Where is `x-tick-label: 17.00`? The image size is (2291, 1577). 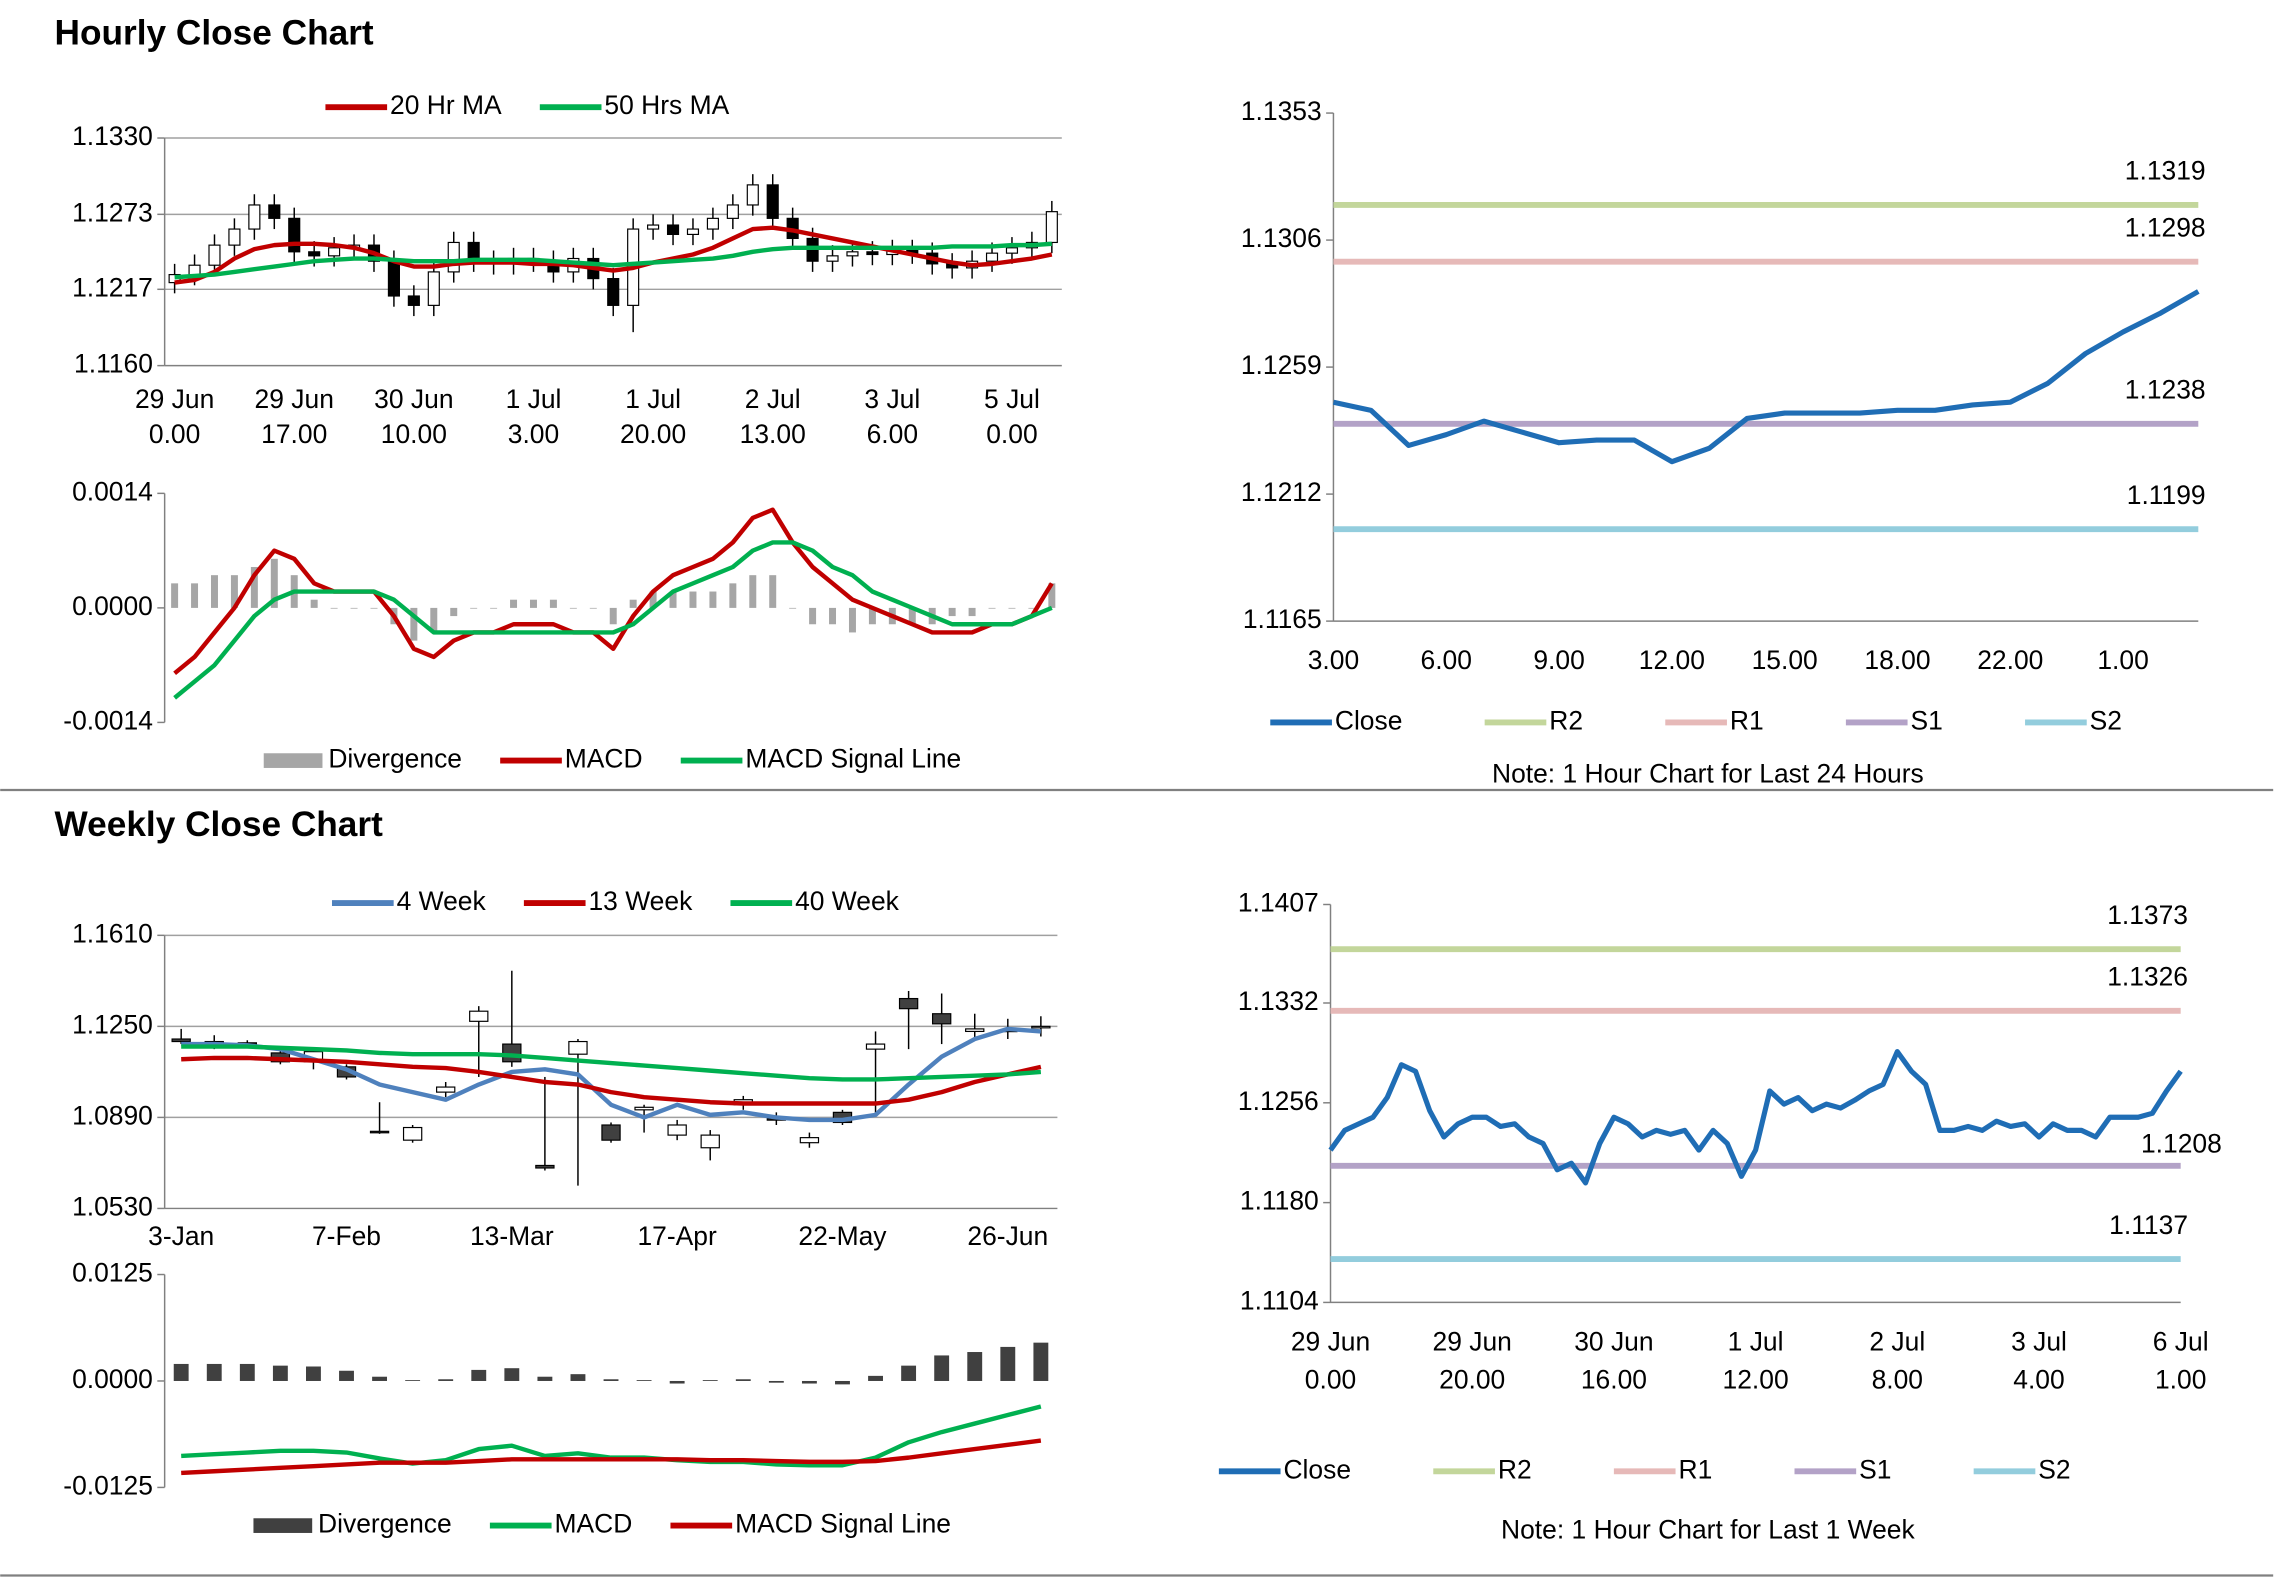
x-tick-label: 17.00 is located at coordinates (294, 434).